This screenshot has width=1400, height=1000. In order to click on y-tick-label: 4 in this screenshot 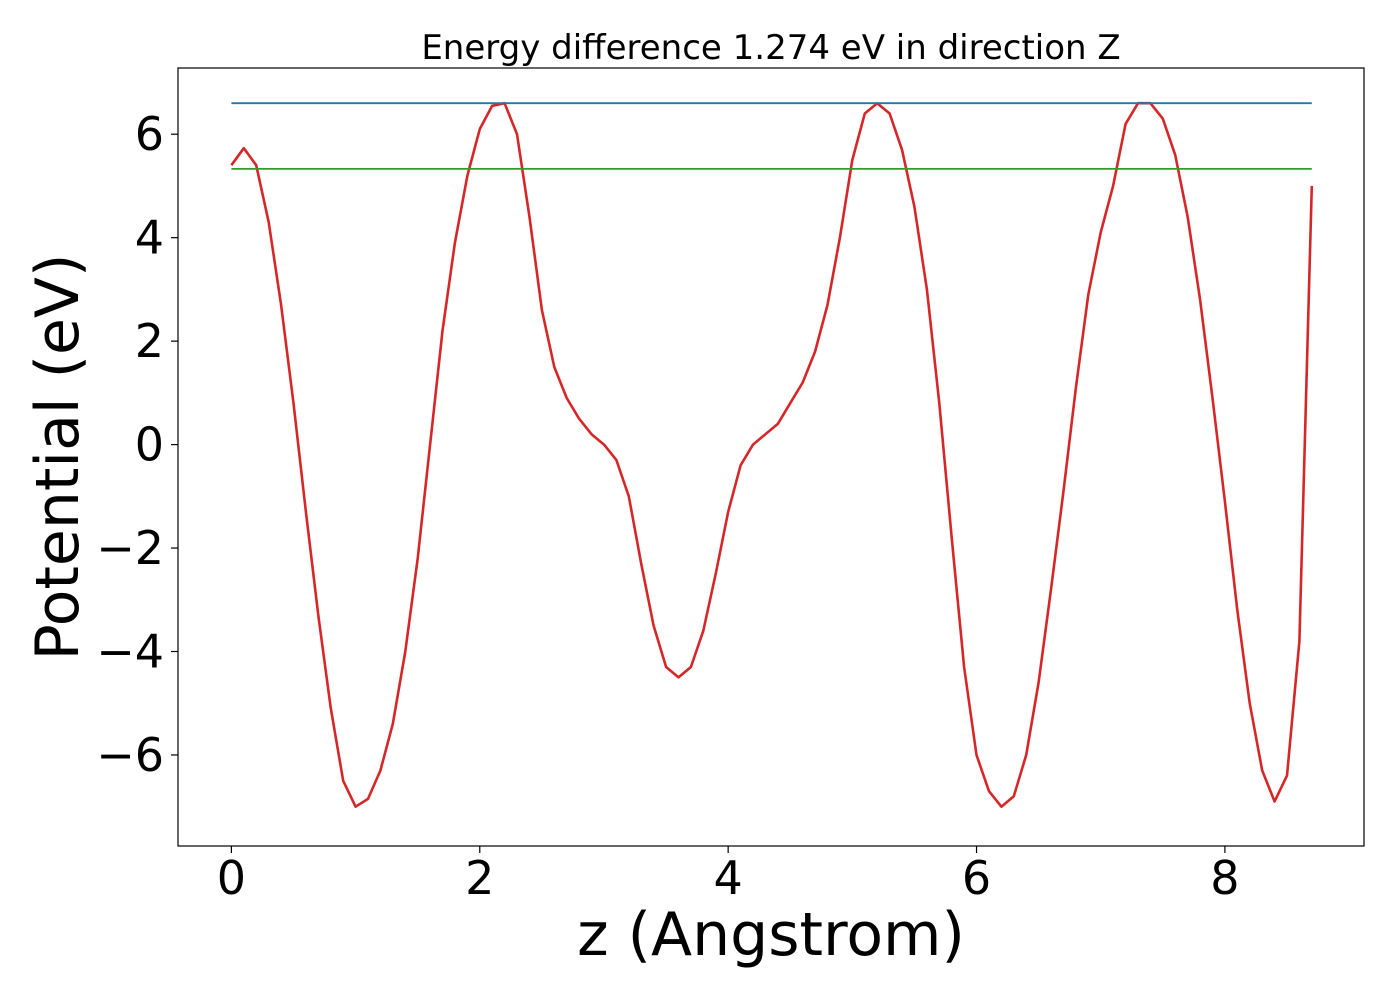, I will do `click(149, 238)`.